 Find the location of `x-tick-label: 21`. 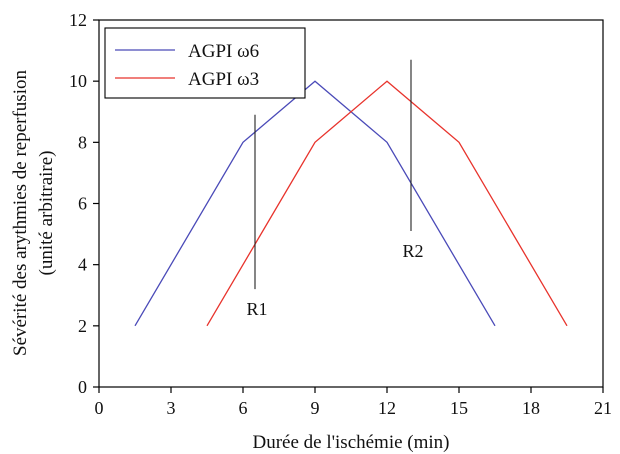

x-tick-label: 21 is located at coordinates (603, 408).